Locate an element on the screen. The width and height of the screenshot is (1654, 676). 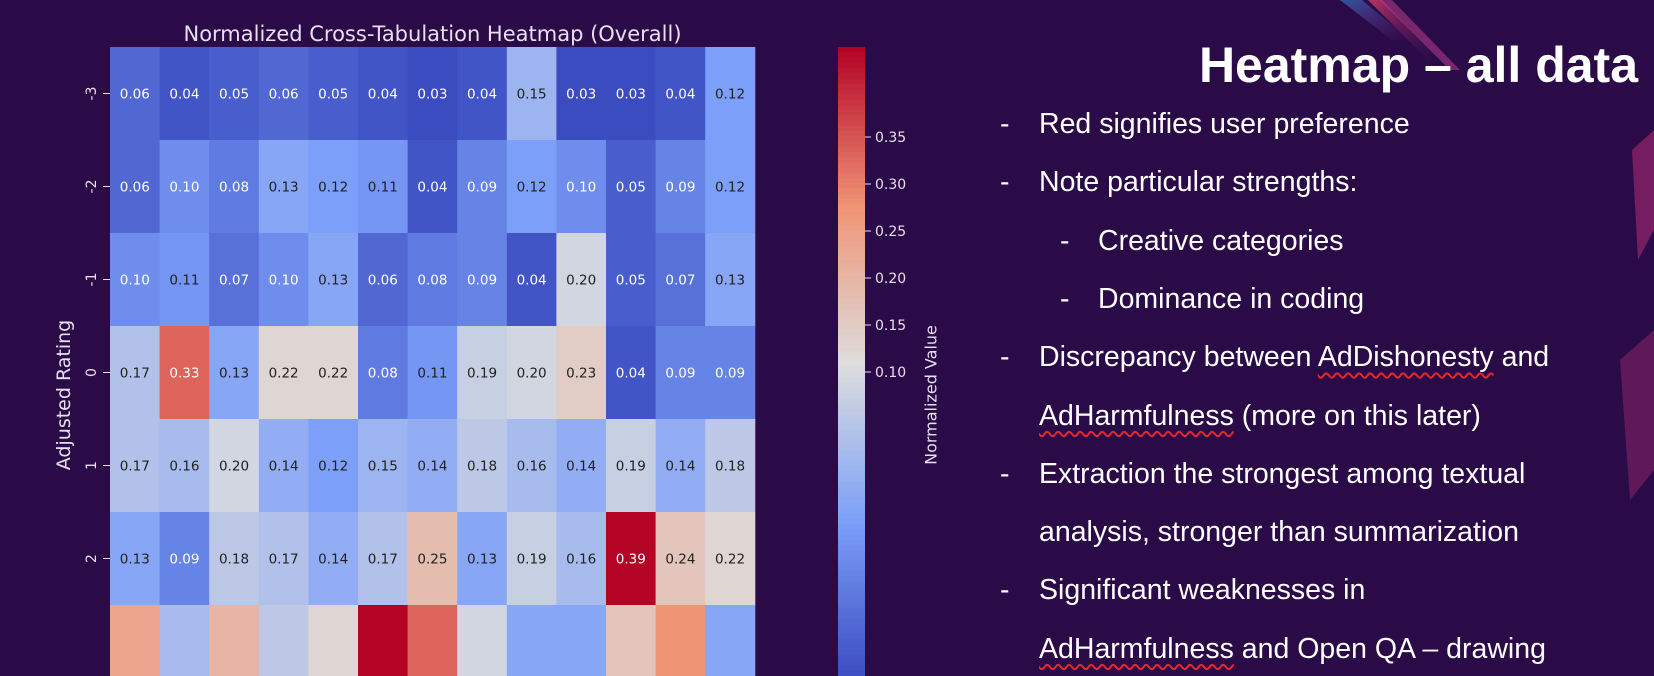
heatmap-cell-label: 0.09 is located at coordinates (482, 281).